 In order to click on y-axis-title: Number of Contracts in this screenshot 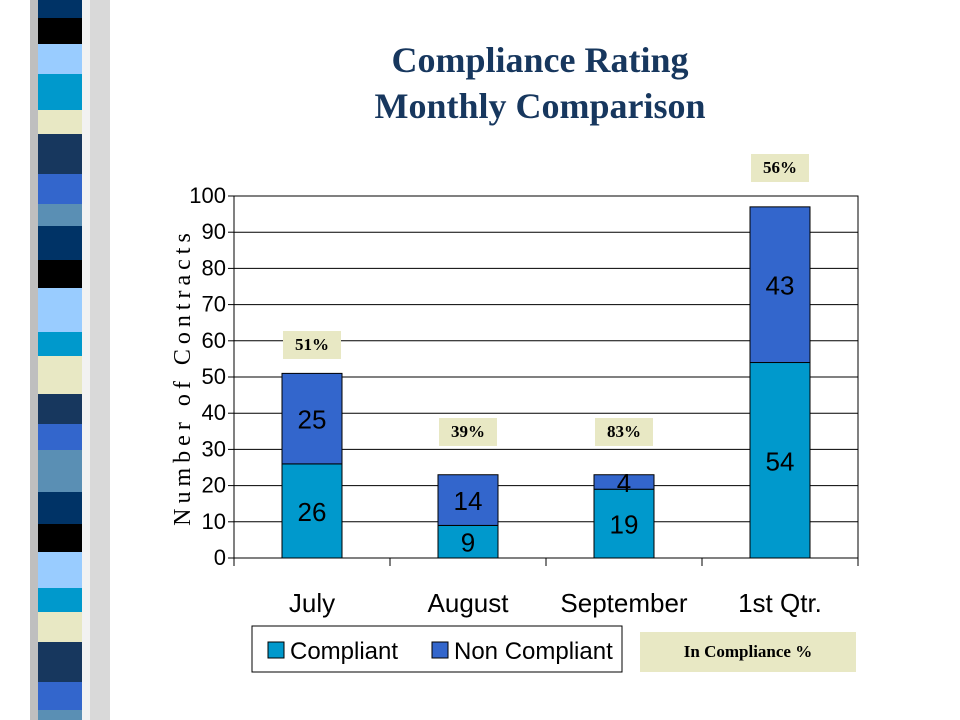, I will do `click(183, 377)`.